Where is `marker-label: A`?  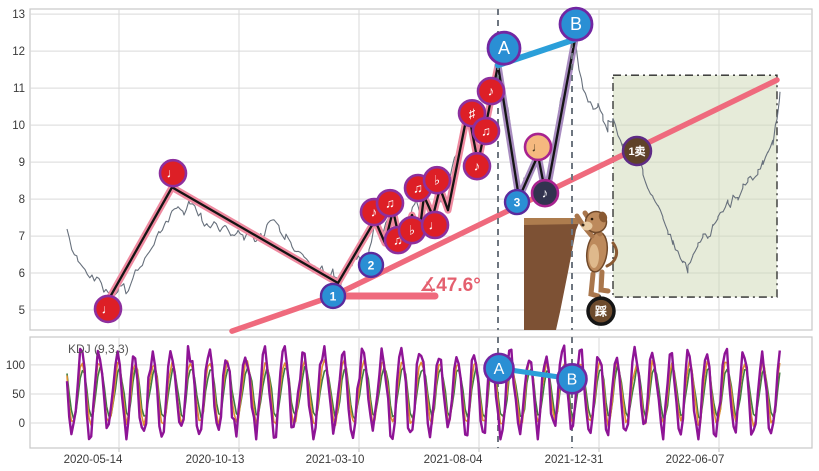
marker-label: A is located at coordinates (504, 48).